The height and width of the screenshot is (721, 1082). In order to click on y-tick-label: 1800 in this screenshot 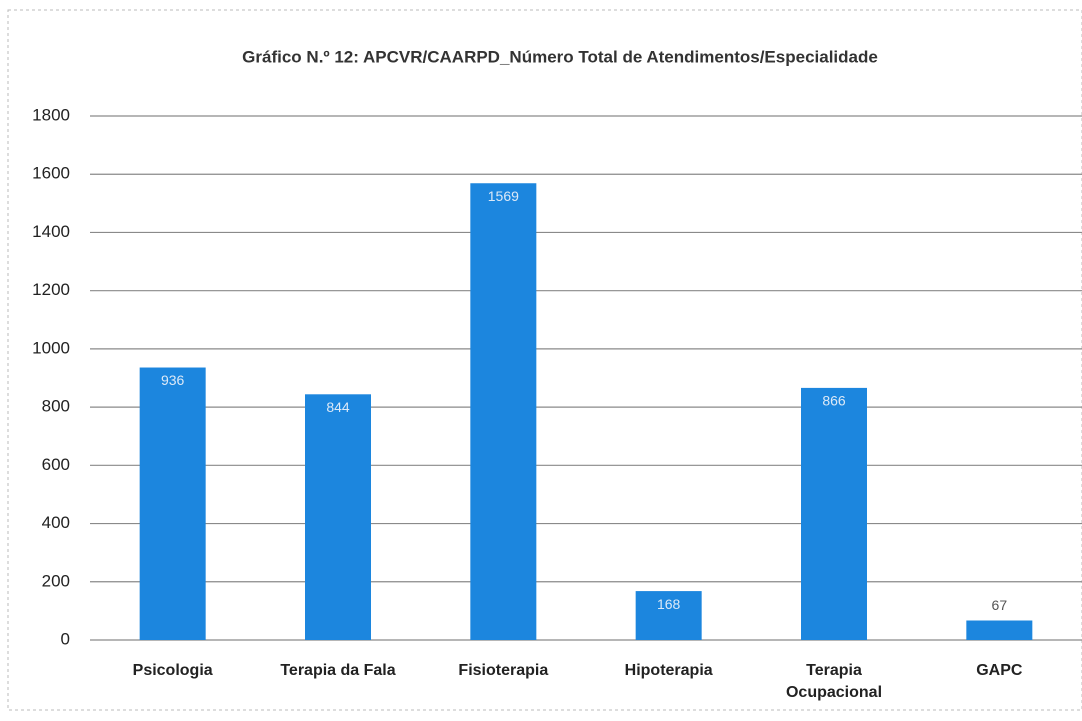, I will do `click(51, 114)`.